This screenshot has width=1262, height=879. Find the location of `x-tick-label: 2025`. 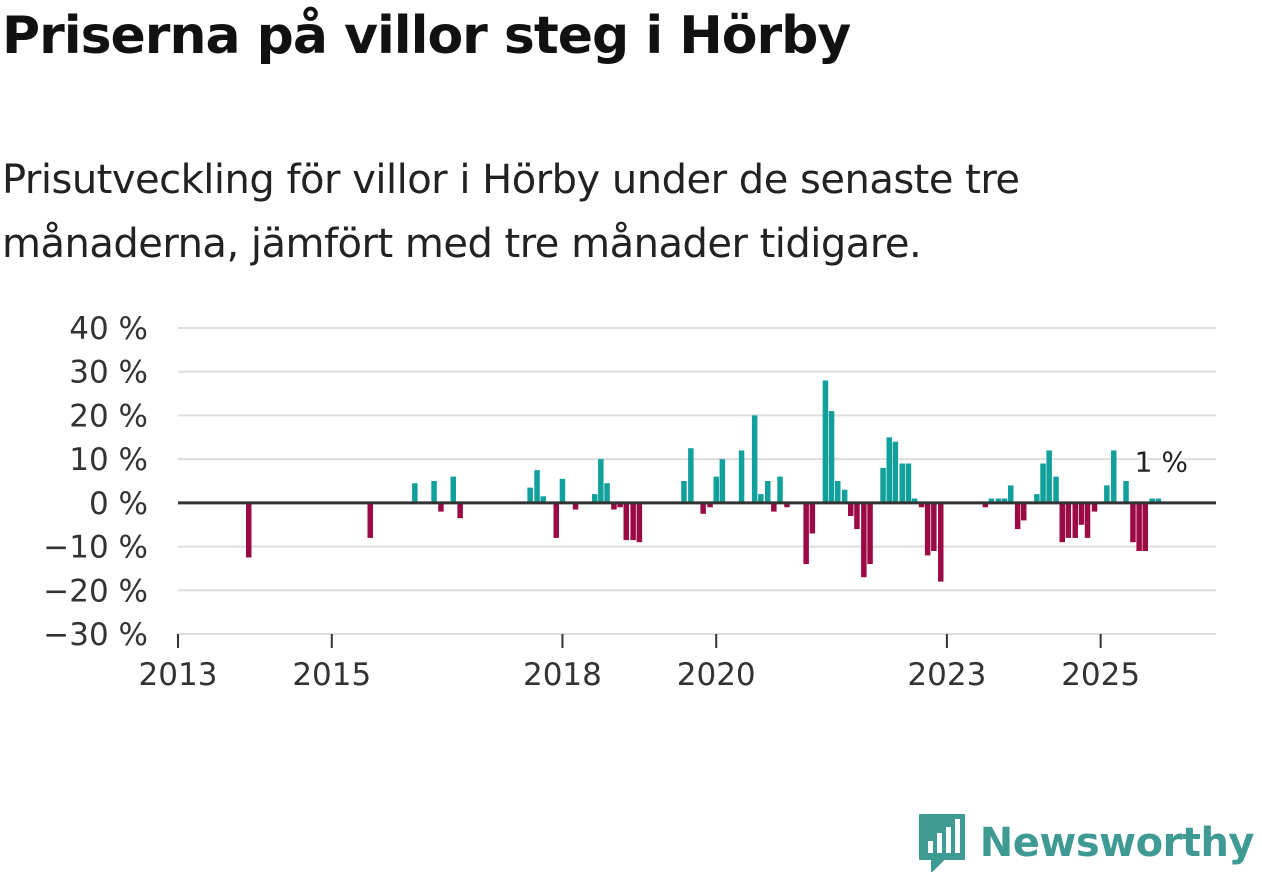

x-tick-label: 2025 is located at coordinates (1100, 675).